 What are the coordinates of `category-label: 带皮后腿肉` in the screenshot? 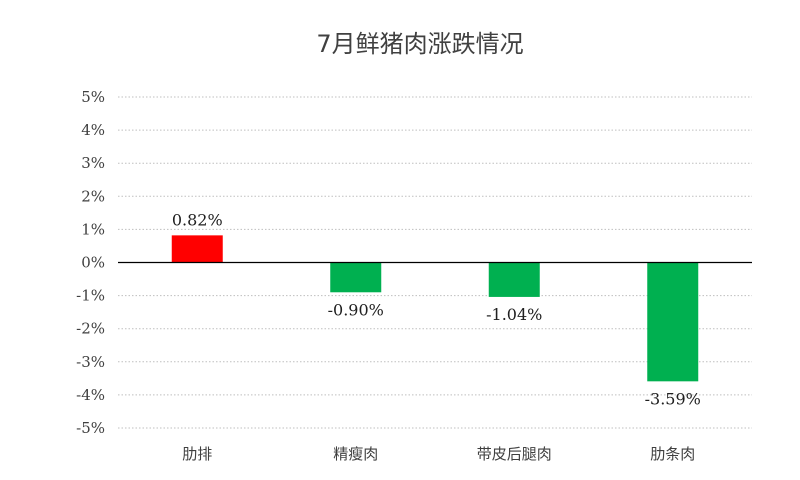 It's located at (514, 454).